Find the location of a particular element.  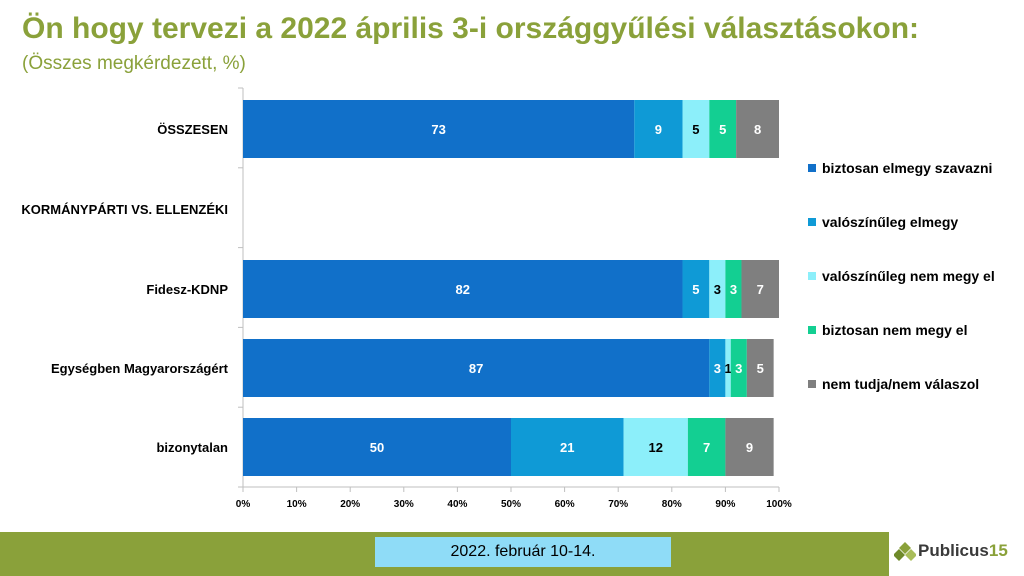

data-label: 50 is located at coordinates (377, 447).